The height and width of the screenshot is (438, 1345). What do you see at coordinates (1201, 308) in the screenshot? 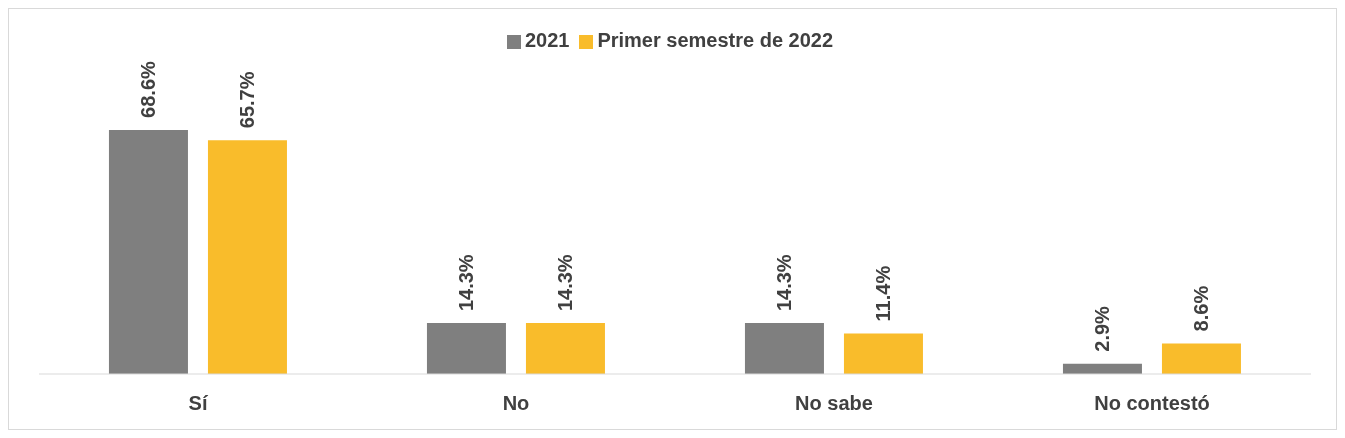
I see `data-label: 8.6%` at bounding box center [1201, 308].